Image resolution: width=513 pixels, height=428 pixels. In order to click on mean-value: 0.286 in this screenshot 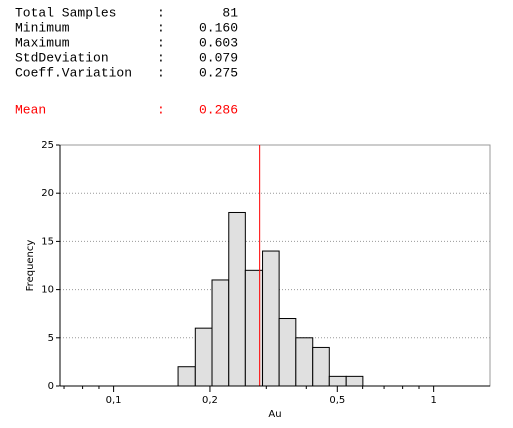, I will do `click(218, 109)`.